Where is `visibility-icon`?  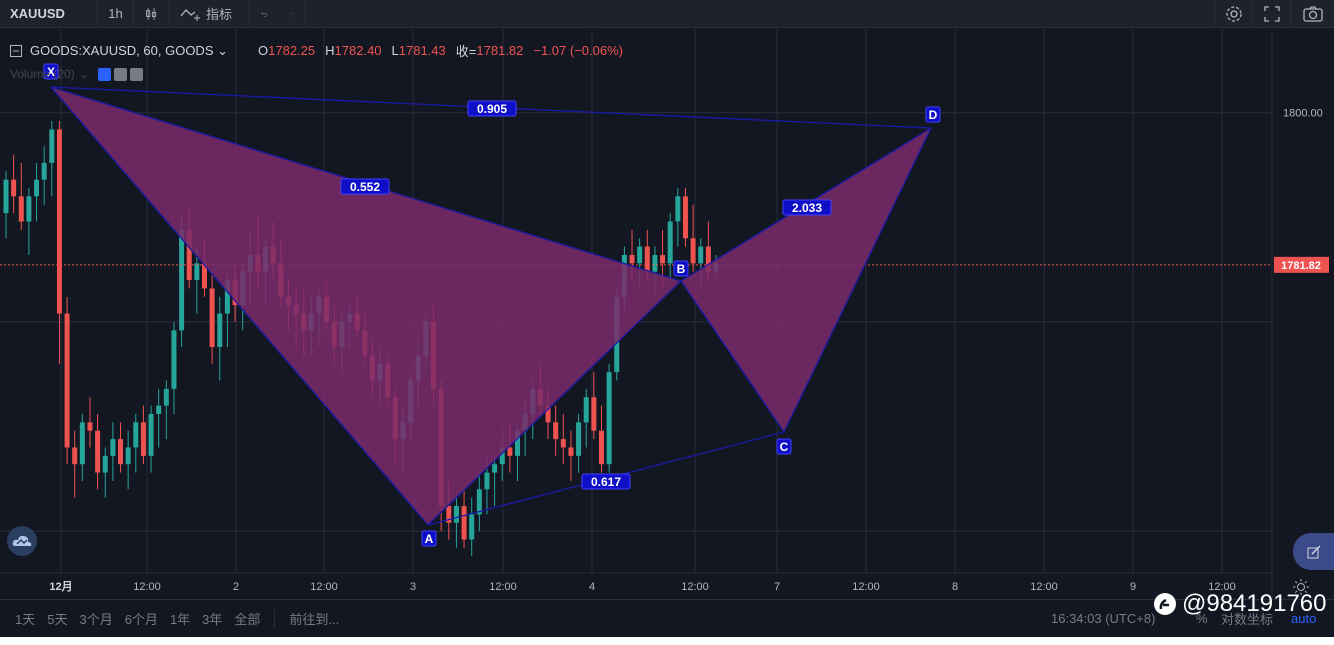
visibility-icon is located at coordinates (104, 74).